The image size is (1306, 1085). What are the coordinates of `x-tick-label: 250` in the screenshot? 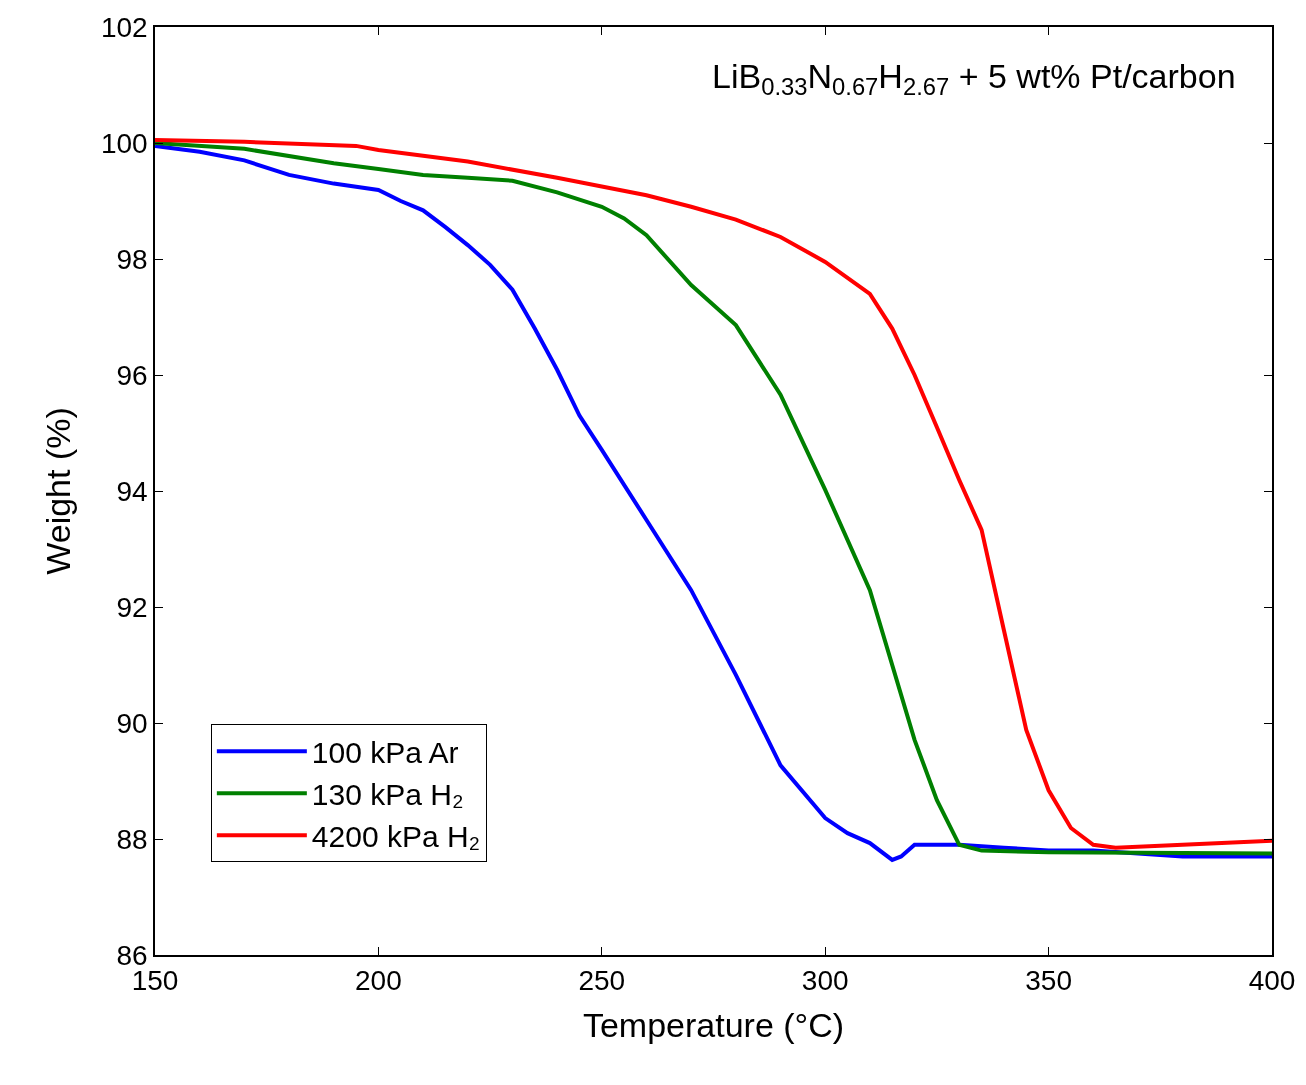 It's located at (602, 981).